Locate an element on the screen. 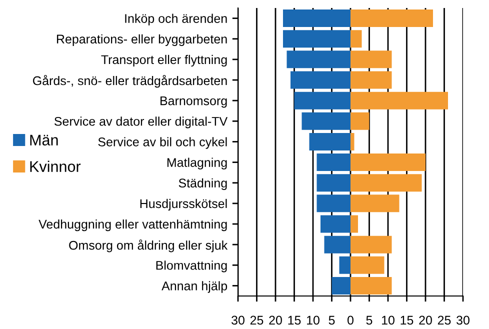 The width and height of the screenshot is (489, 329). y-tick-label: Service av dator eller digital-TV is located at coordinates (141, 122).